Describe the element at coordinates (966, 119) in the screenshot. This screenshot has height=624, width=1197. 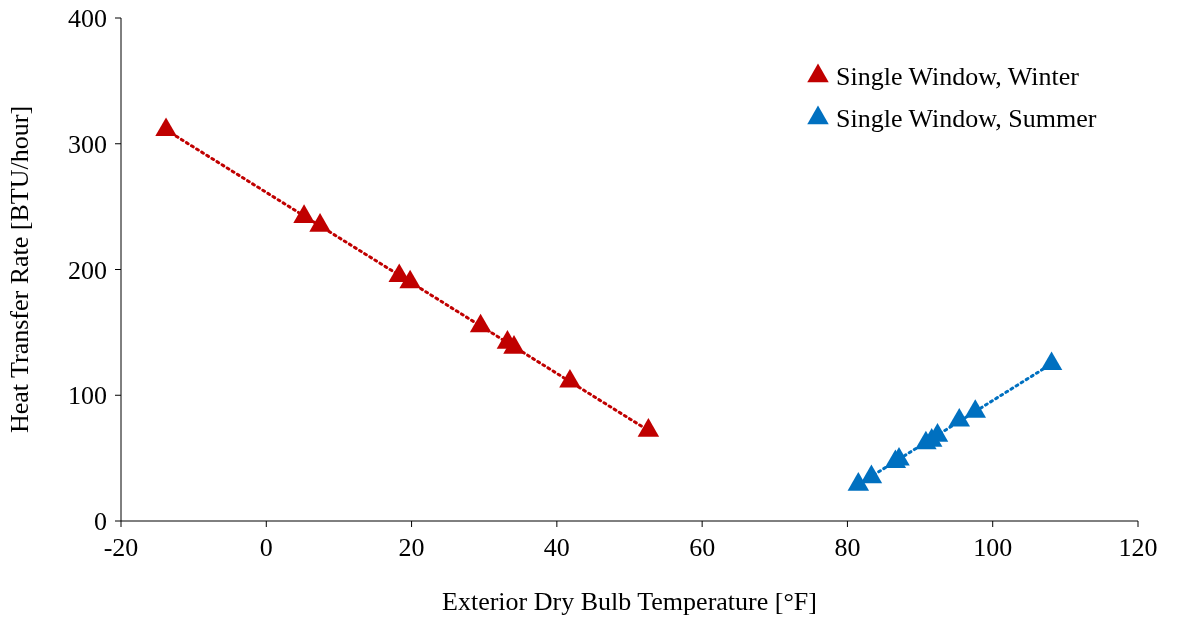
I see `legend-label: Single Window, Summer` at that location.